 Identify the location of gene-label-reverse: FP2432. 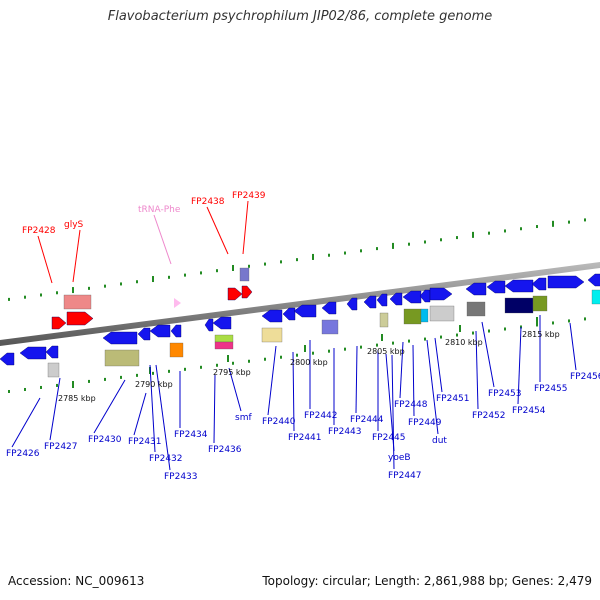
(166, 459).